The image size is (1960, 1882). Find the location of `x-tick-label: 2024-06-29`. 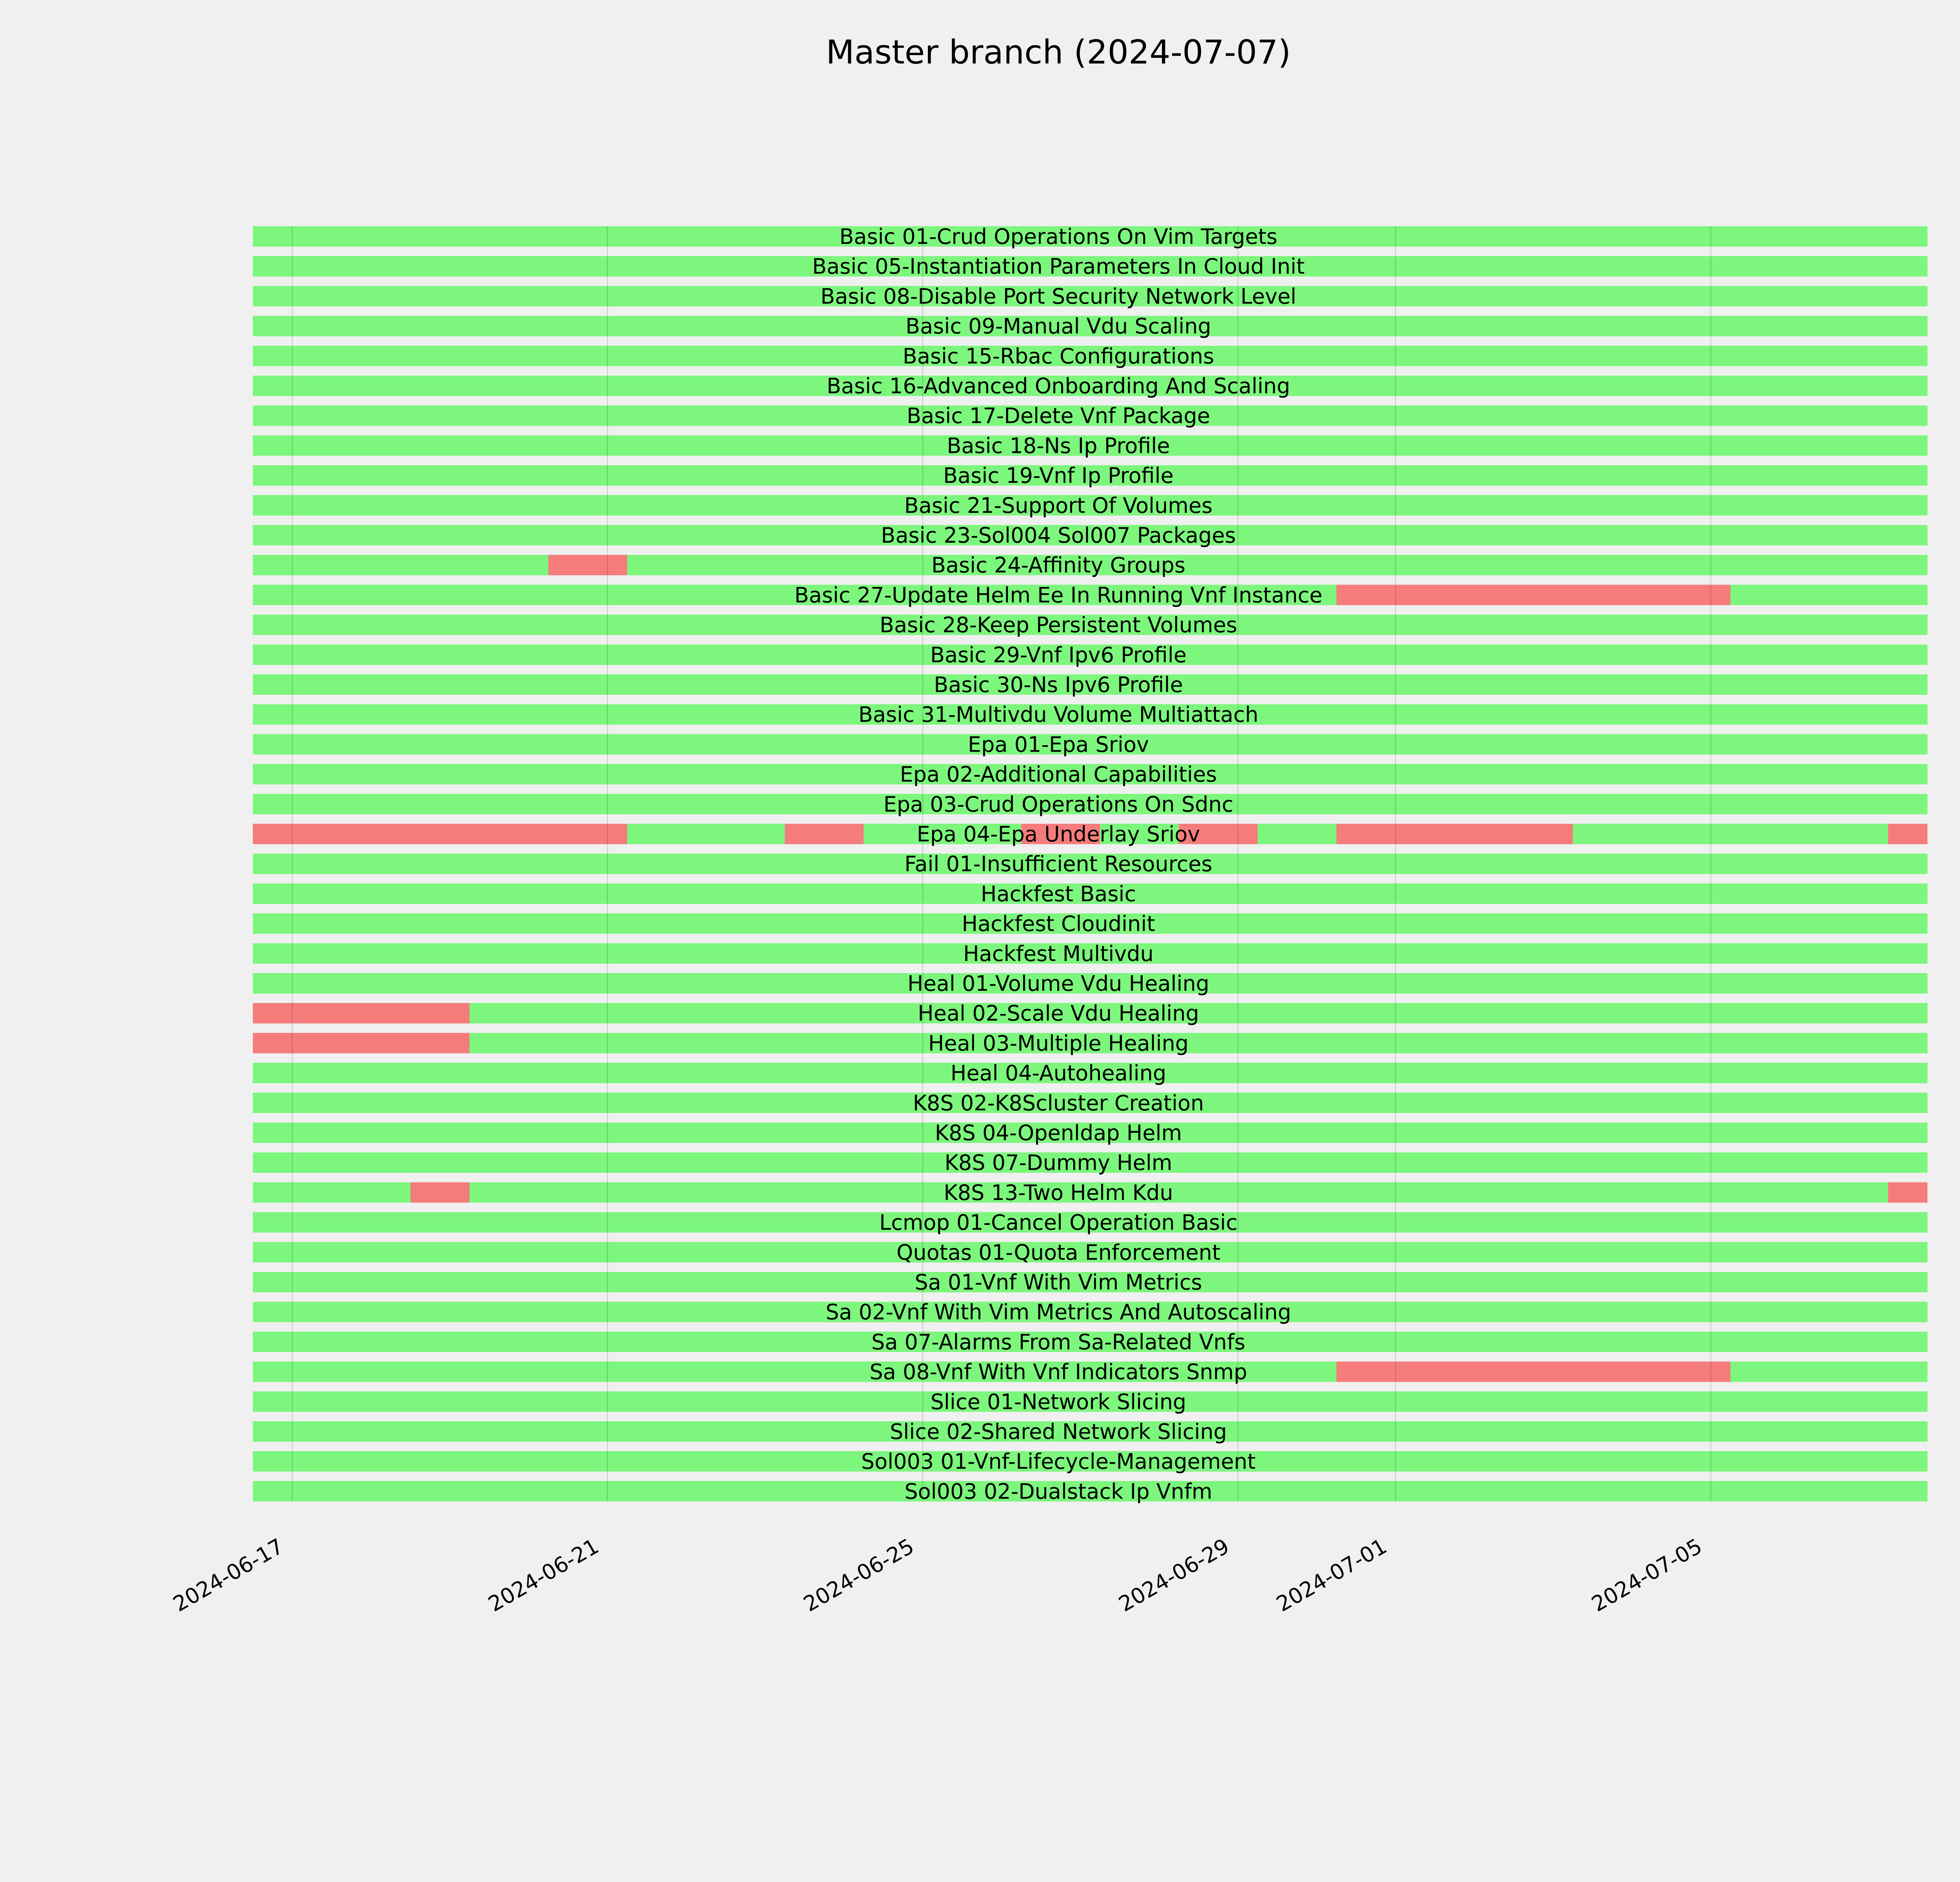

x-tick-label: 2024-06-29 is located at coordinates (1173, 1575).